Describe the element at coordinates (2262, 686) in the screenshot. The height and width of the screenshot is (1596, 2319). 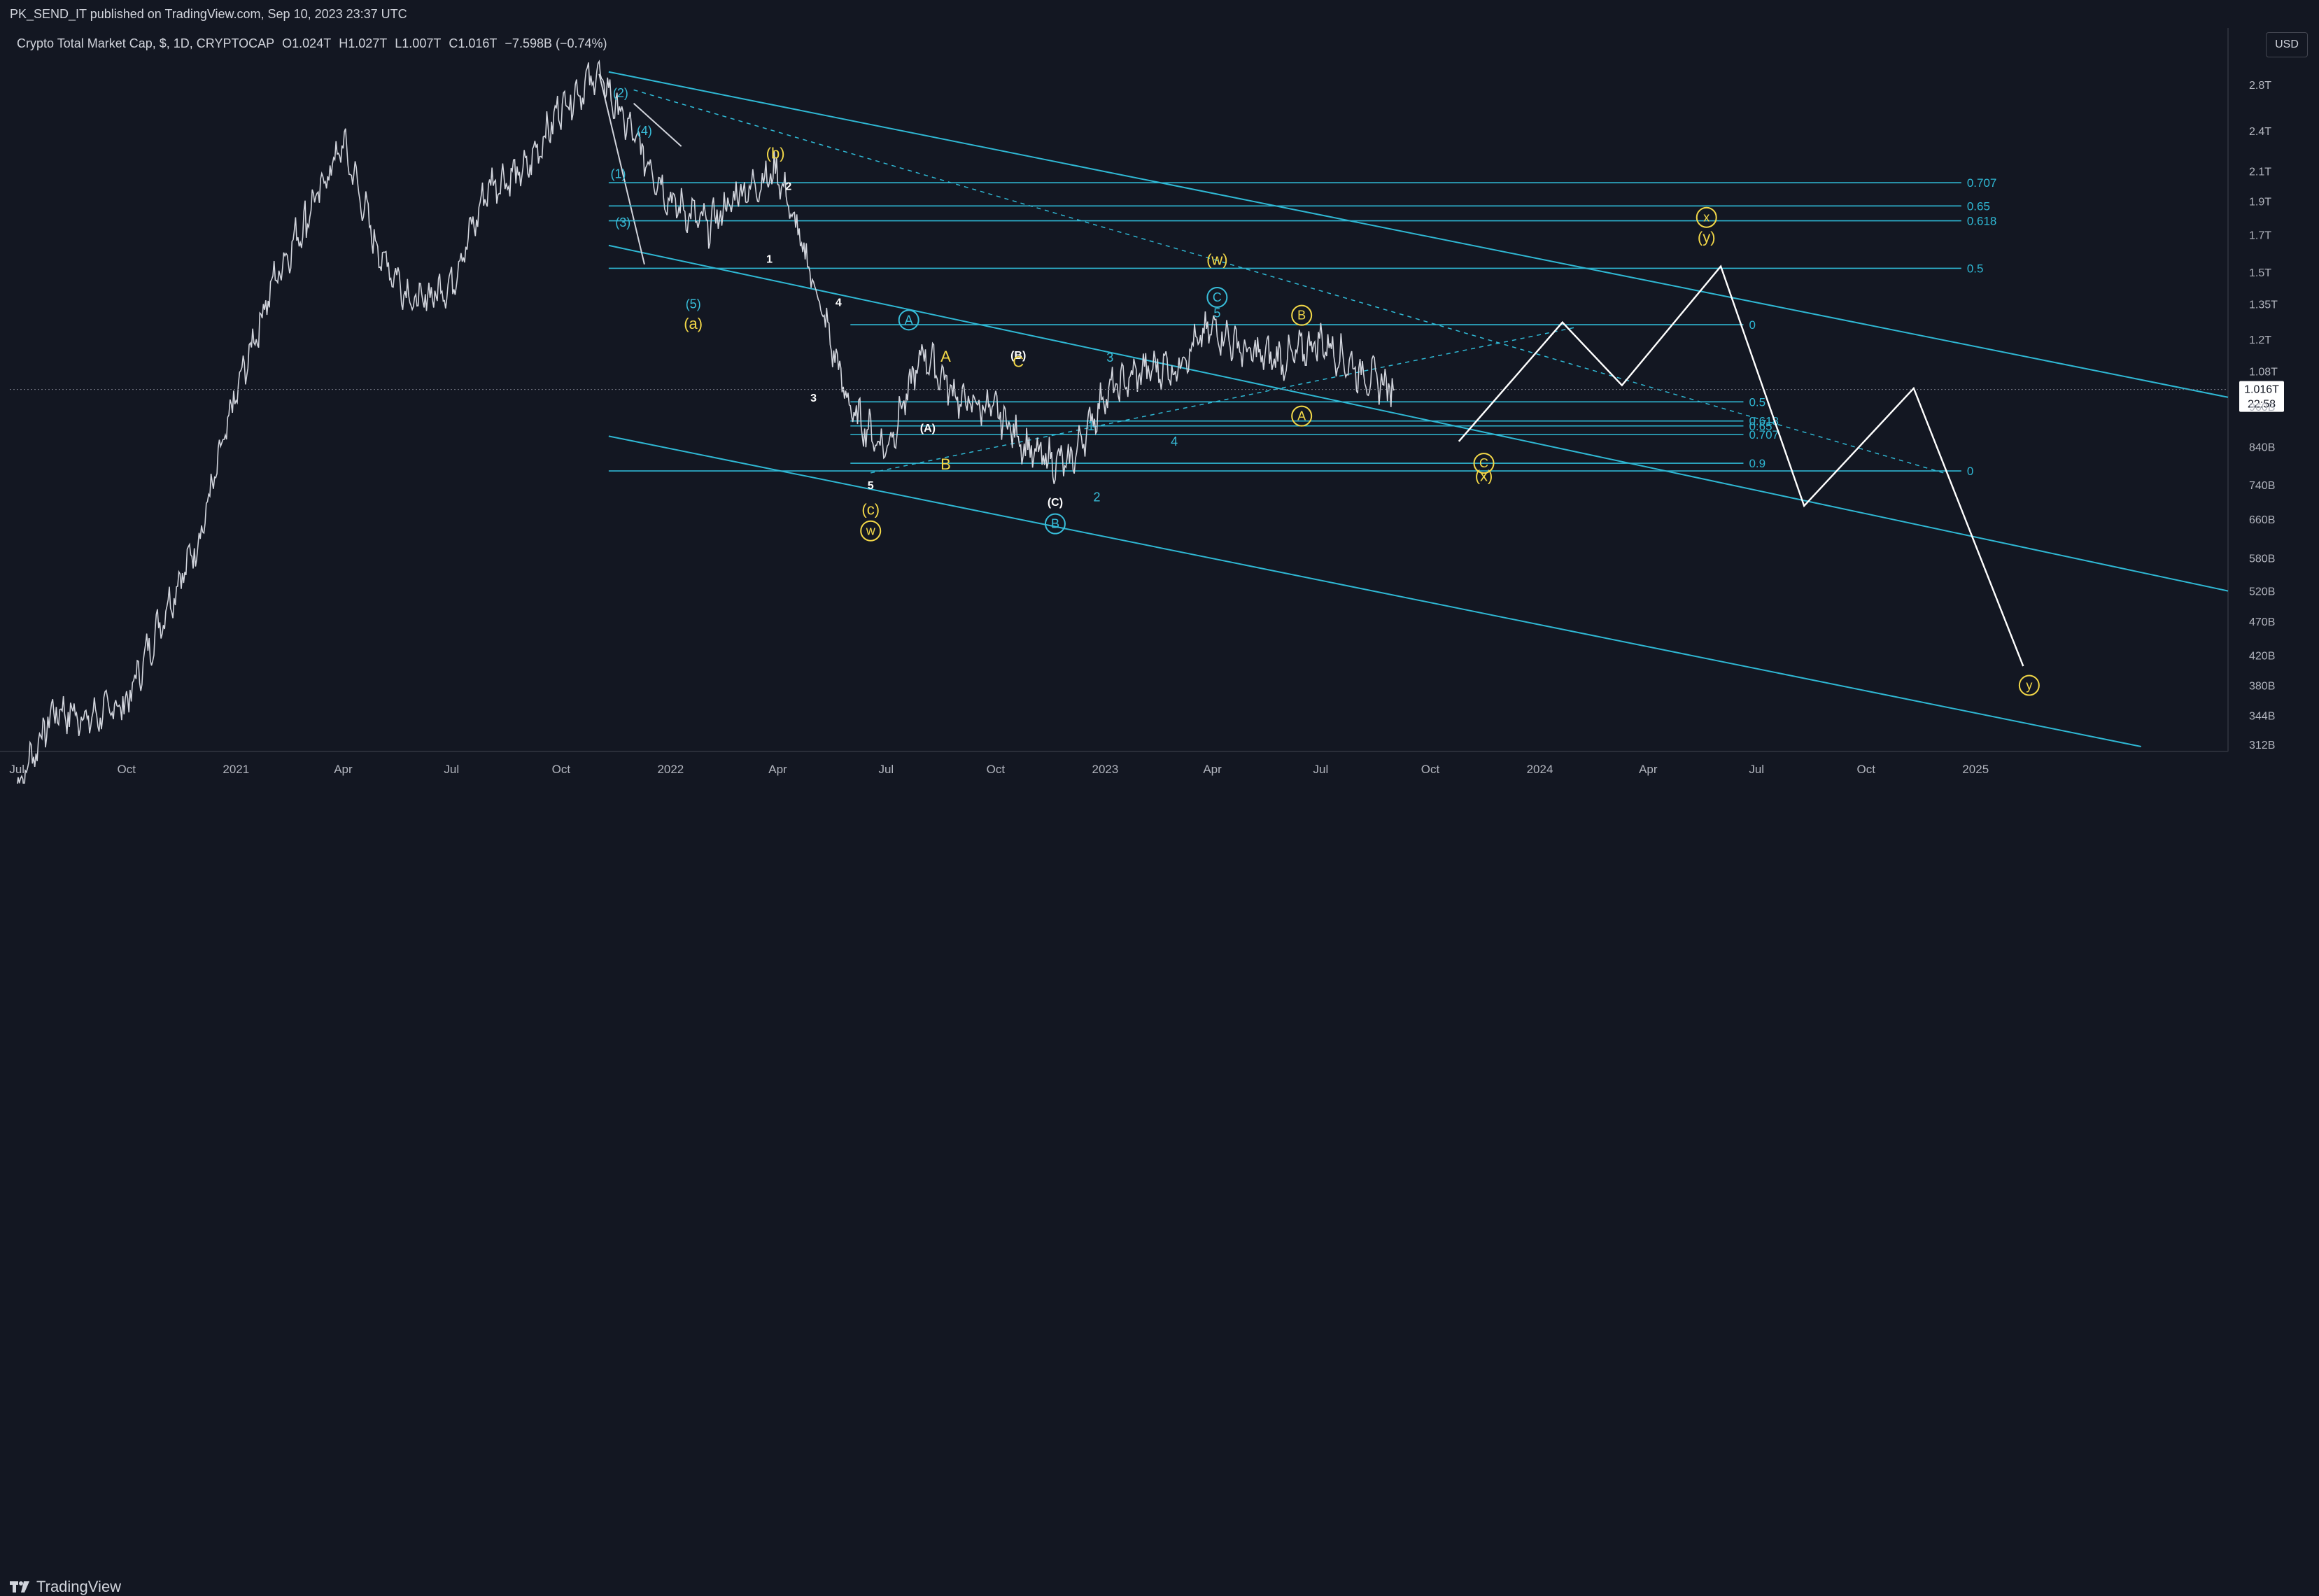
I see `y-tick-label: 380B` at that location.